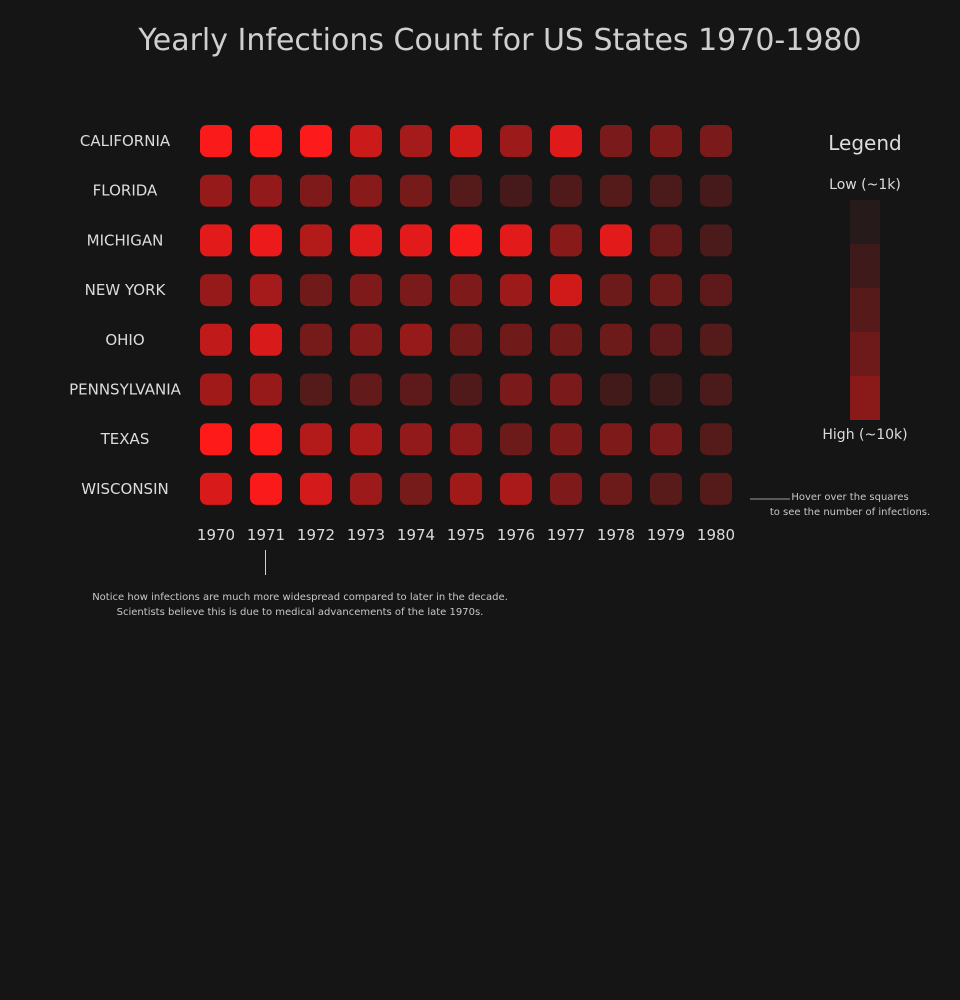 The image size is (960, 1000). I want to click on heatmap-cell: FLORIDA 1971: ~5k, so click(266, 190).